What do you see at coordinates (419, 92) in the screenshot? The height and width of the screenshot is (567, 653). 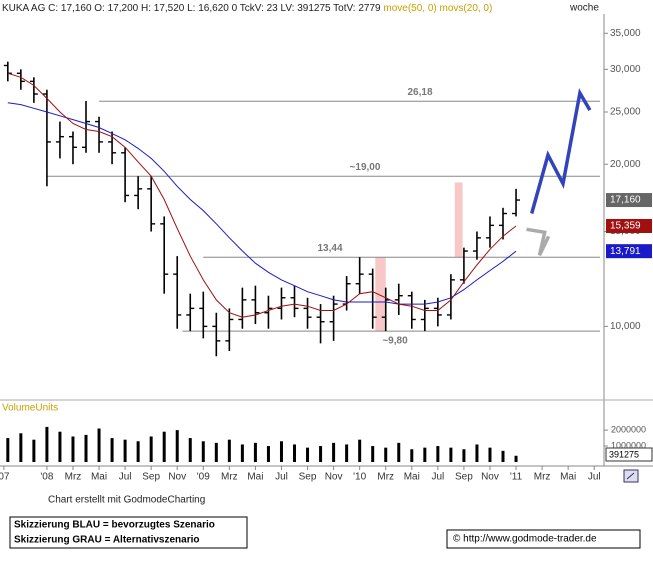 I see `level-label: 26,18` at bounding box center [419, 92].